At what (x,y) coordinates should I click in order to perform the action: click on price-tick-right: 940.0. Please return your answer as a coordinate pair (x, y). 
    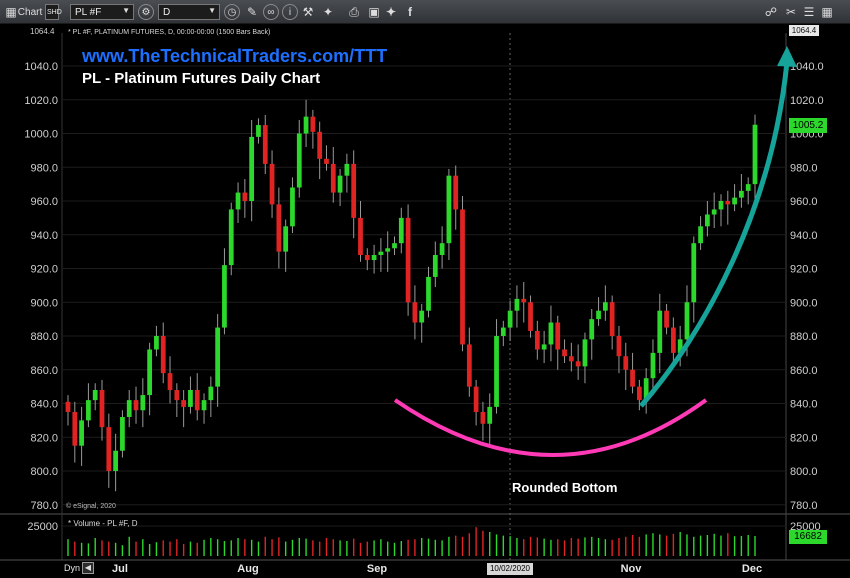
    Looking at the image, I should click on (804, 236).